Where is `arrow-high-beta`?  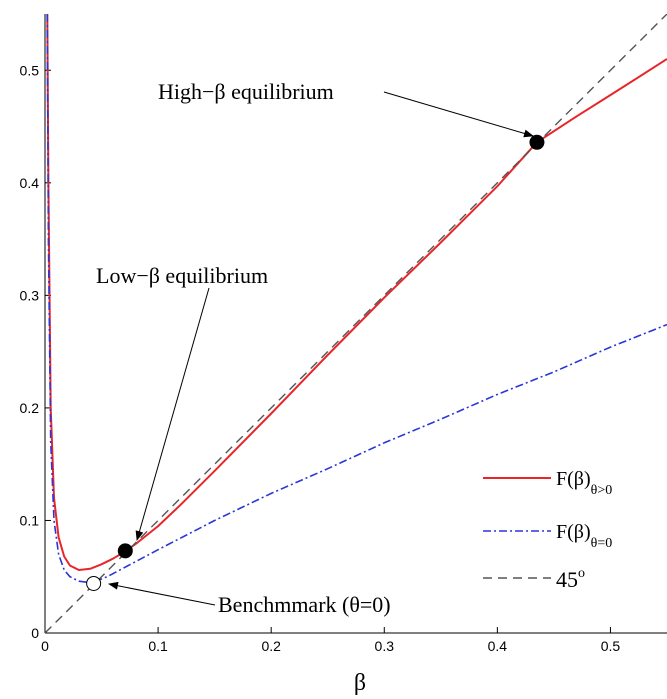
arrow-high-beta is located at coordinates (458, 114).